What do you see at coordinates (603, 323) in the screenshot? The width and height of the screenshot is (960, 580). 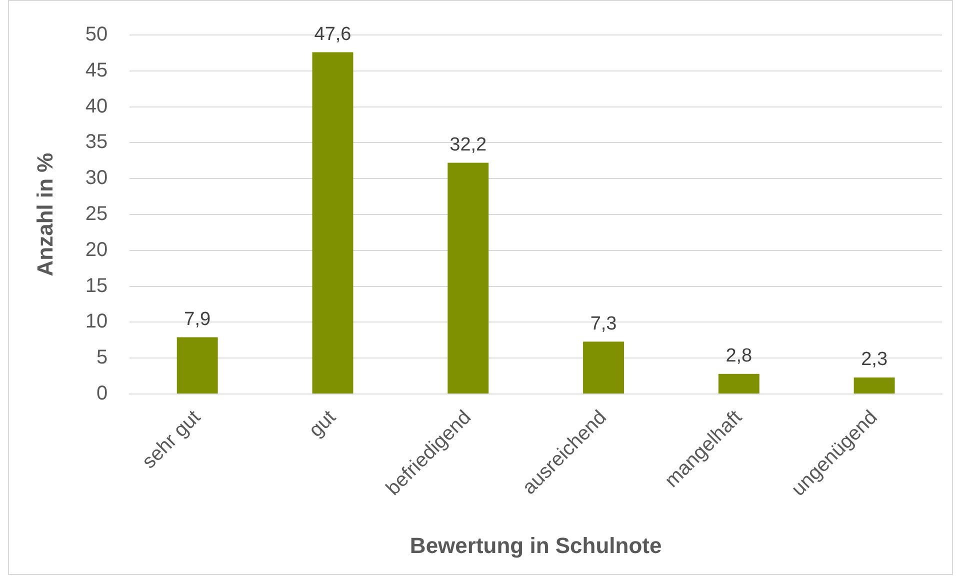 I see `data-label: 7,3` at bounding box center [603, 323].